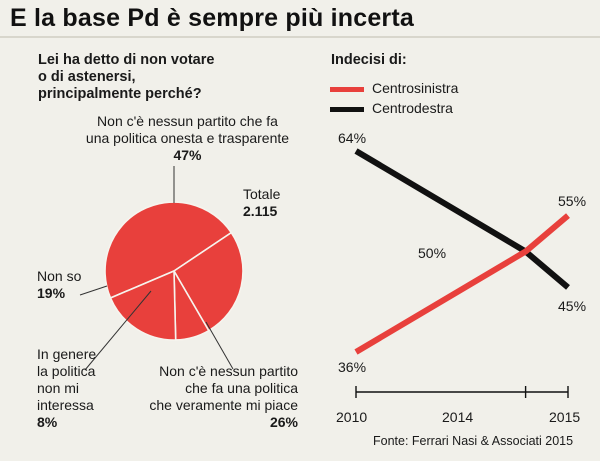 Image resolution: width=600 pixels, height=461 pixels. Describe the element at coordinates (352, 367) in the screenshot. I see `value-label-centrosinistra-2010: 36%` at that location.